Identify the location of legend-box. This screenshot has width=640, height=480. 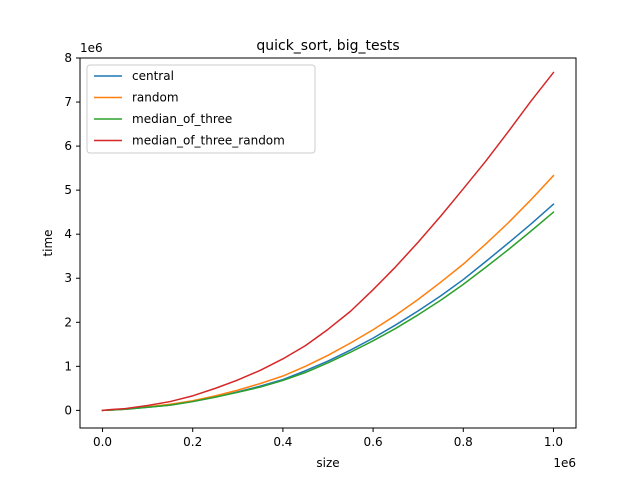
(201, 109).